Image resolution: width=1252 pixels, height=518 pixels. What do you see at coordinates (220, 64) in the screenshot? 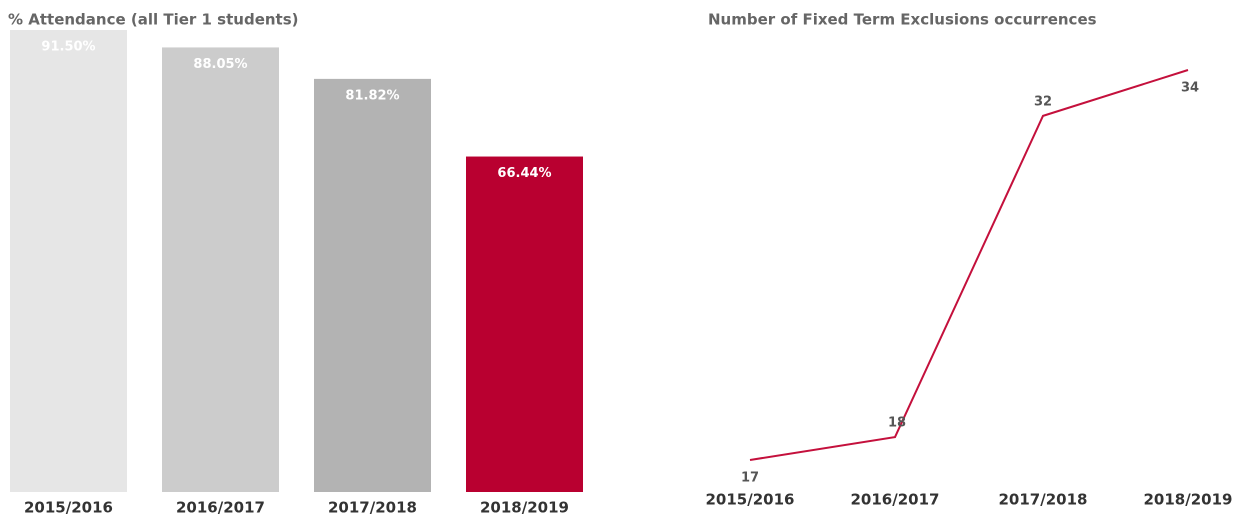
I see `value-label: 88.05%` at bounding box center [220, 64].